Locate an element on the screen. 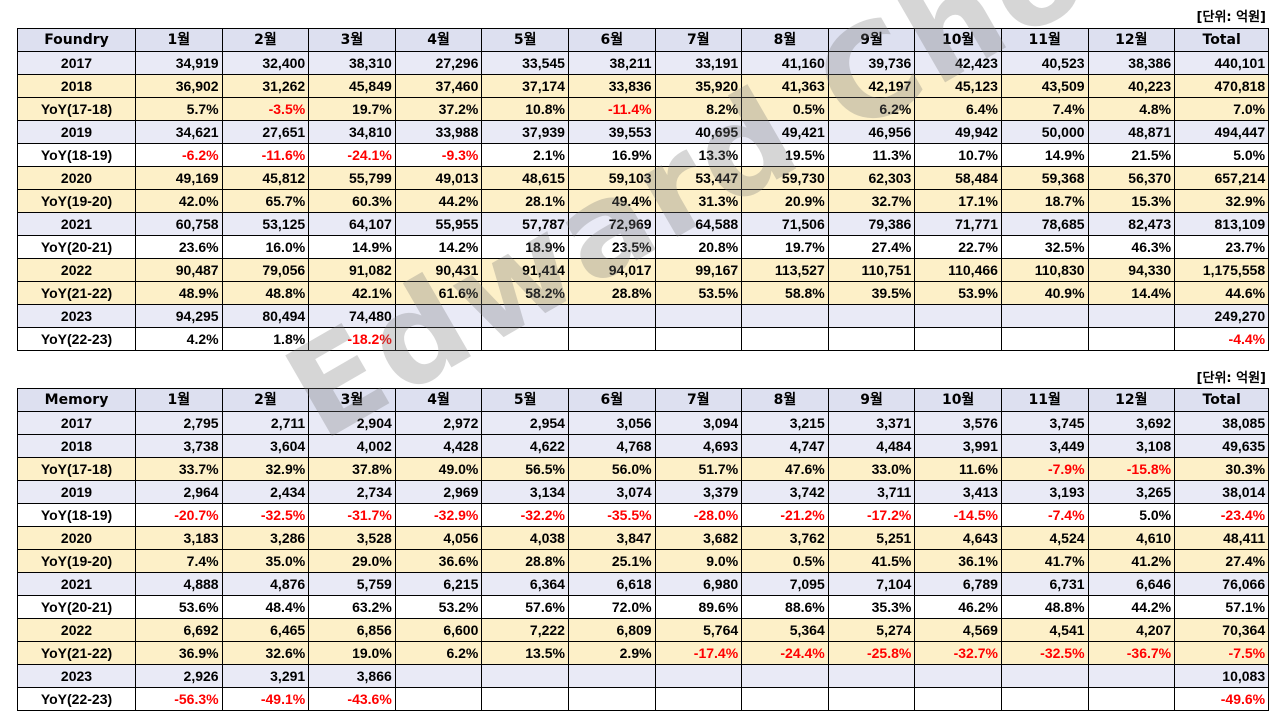 Image resolution: width=1280 pixels, height=720 pixels. table-cell: 46.2% is located at coordinates (958, 607).